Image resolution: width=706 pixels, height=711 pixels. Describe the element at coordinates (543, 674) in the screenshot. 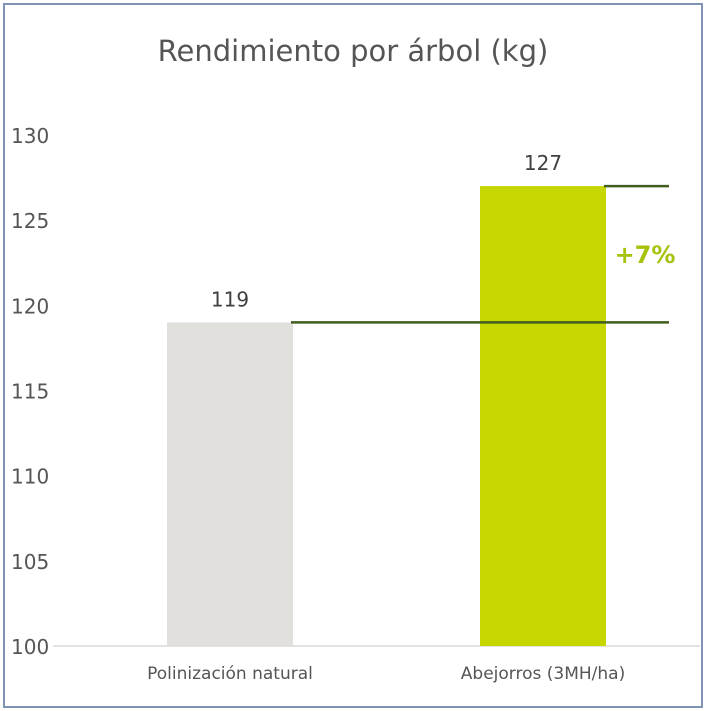

I see `x-tick-label: Abejorros (3MH/ha)` at that location.